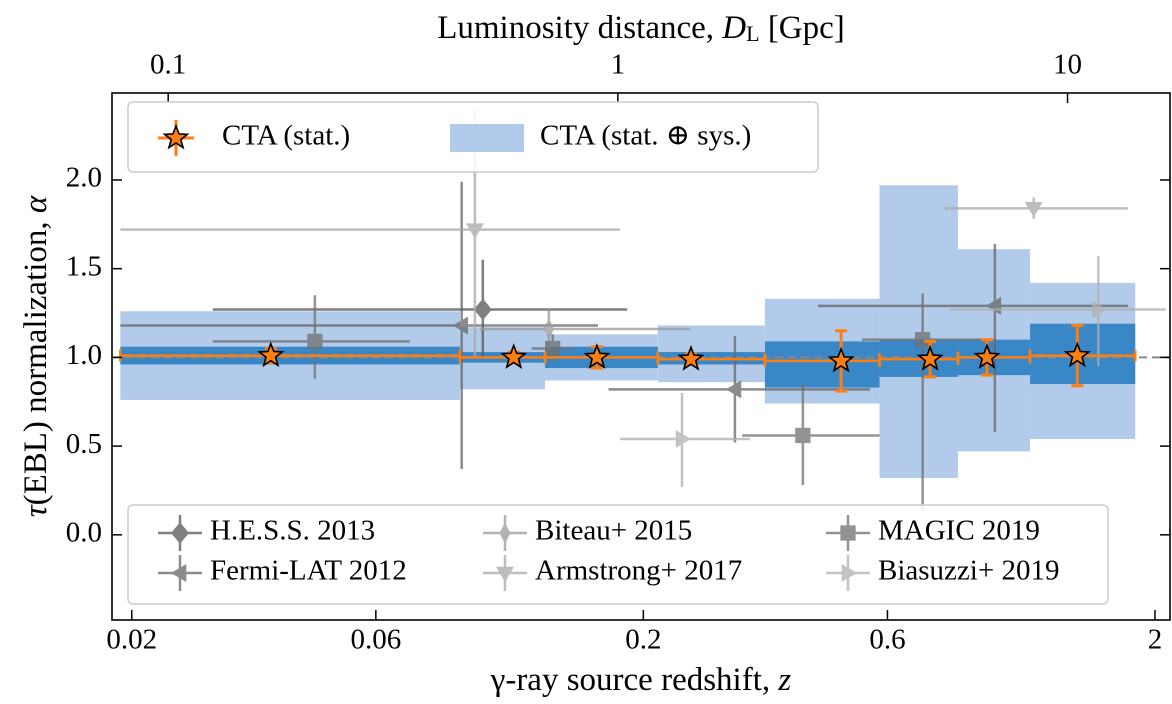 This screenshot has height=704, width=1172. What do you see at coordinates (618, 65) in the screenshot?
I see `x2-tick-label: 1` at bounding box center [618, 65].